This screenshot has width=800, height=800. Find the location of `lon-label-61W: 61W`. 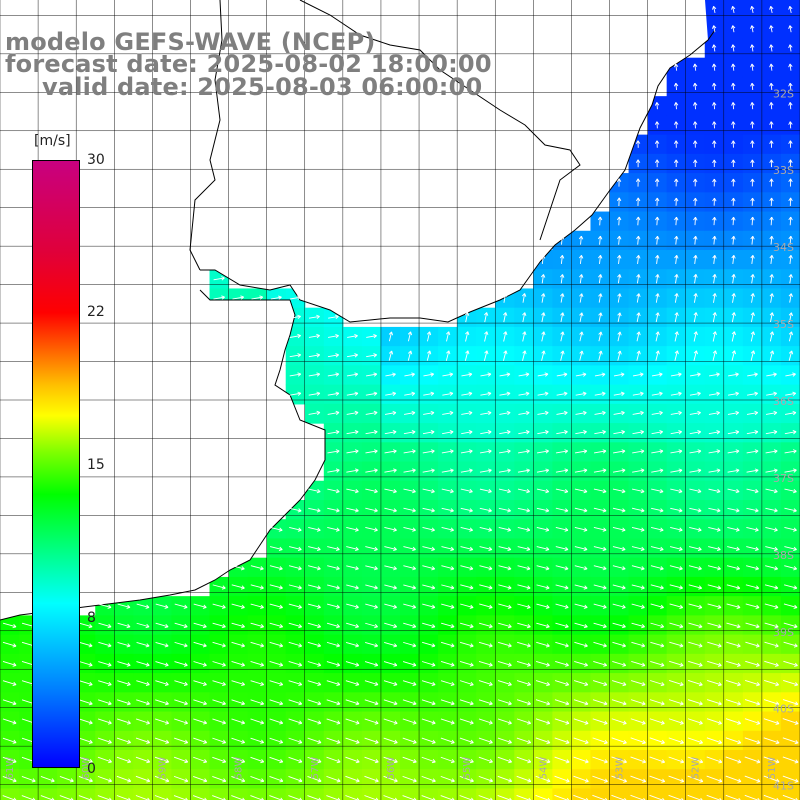

lon-label-61W: 61W is located at coordinates (10, 768).